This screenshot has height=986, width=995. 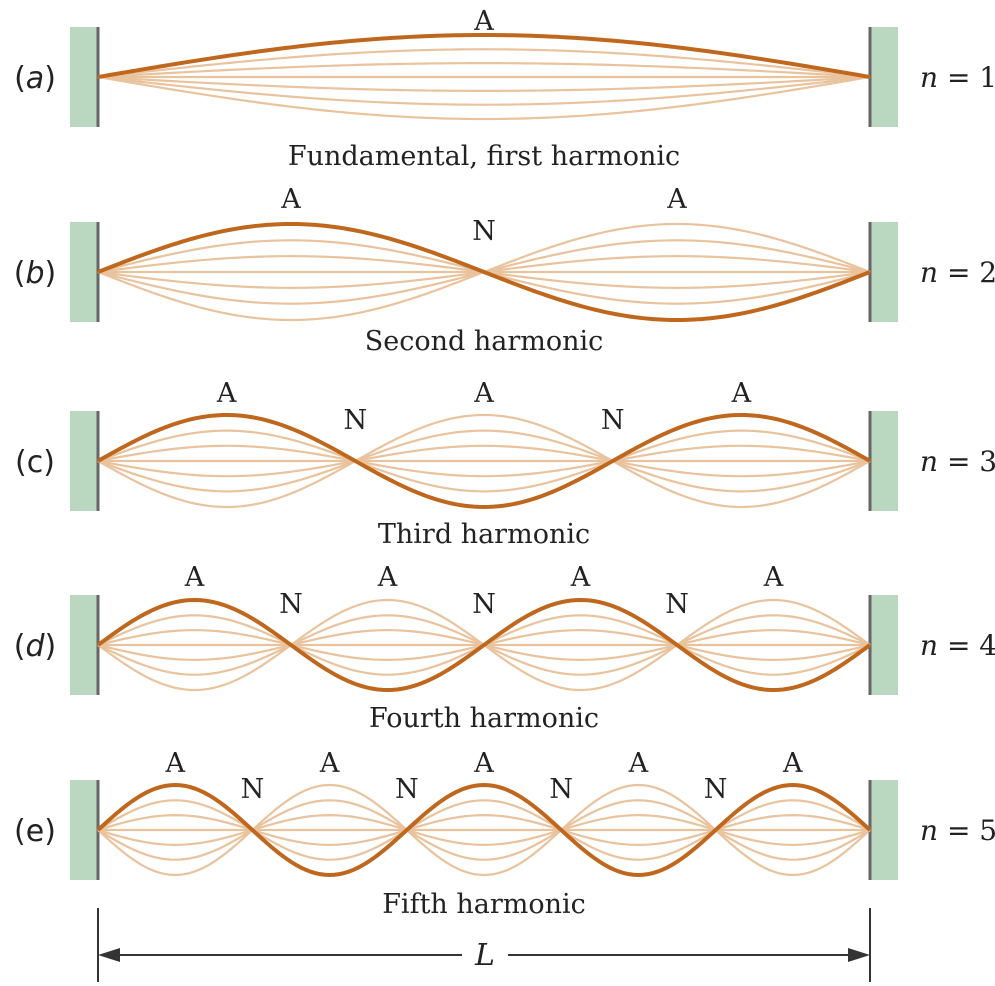 I want to click on case-label: (e), so click(x=35, y=831).